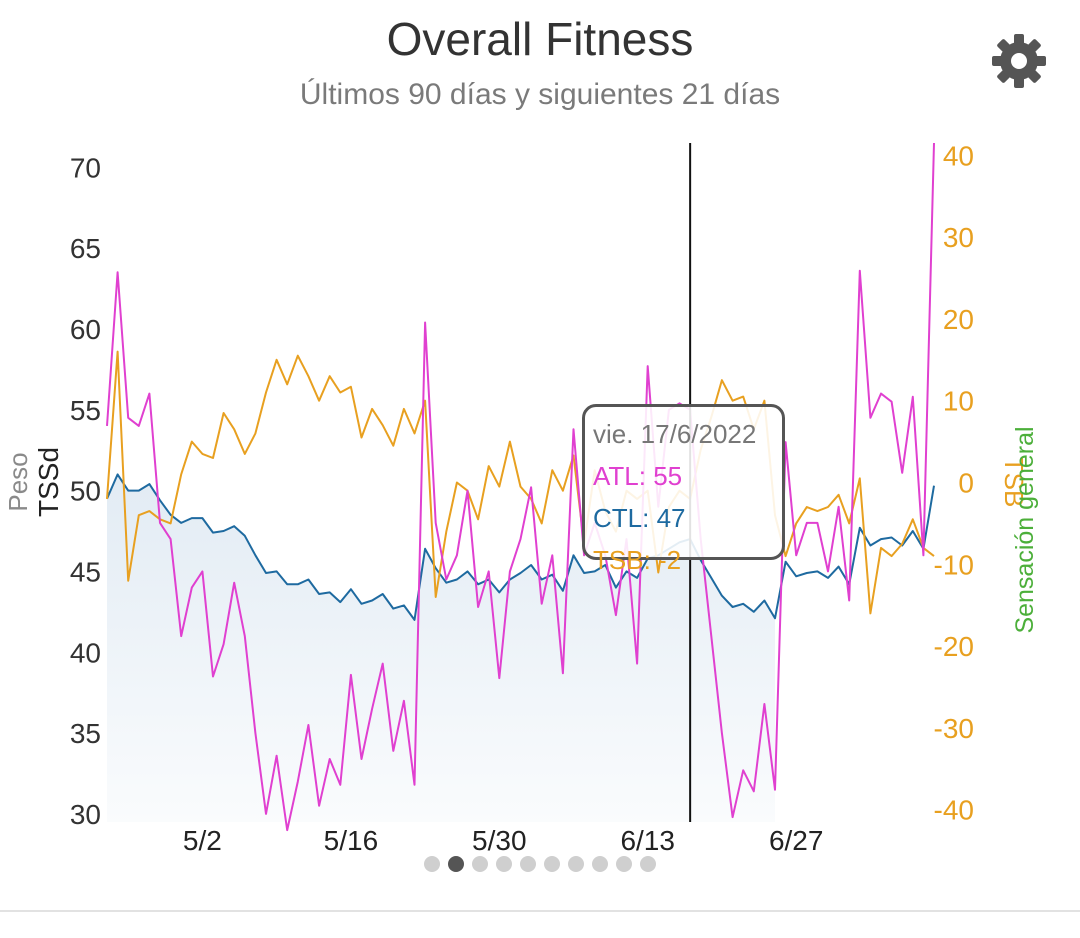  Describe the element at coordinates (85, 329) in the screenshot. I see `y-left-tick-label: 60` at that location.